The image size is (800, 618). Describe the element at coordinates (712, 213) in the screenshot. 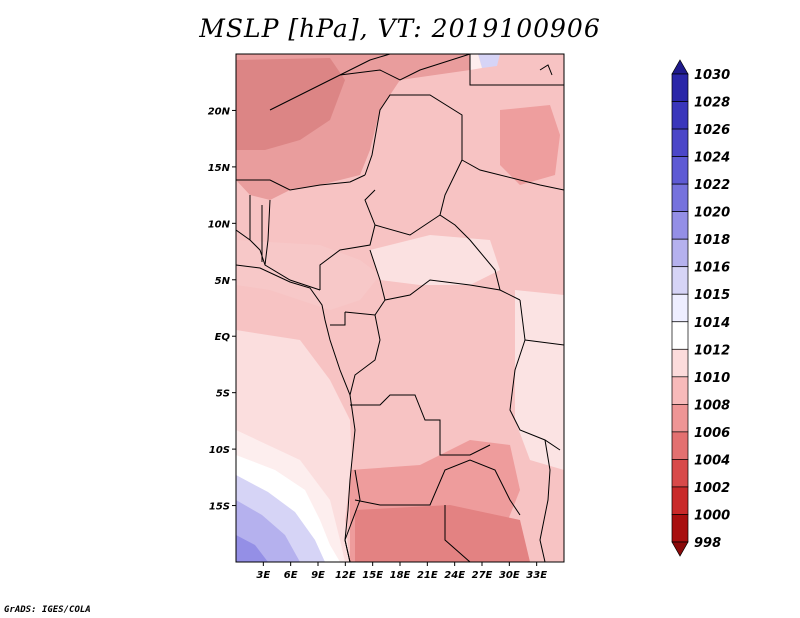

I see `colorbar-label: 1020` at that location.